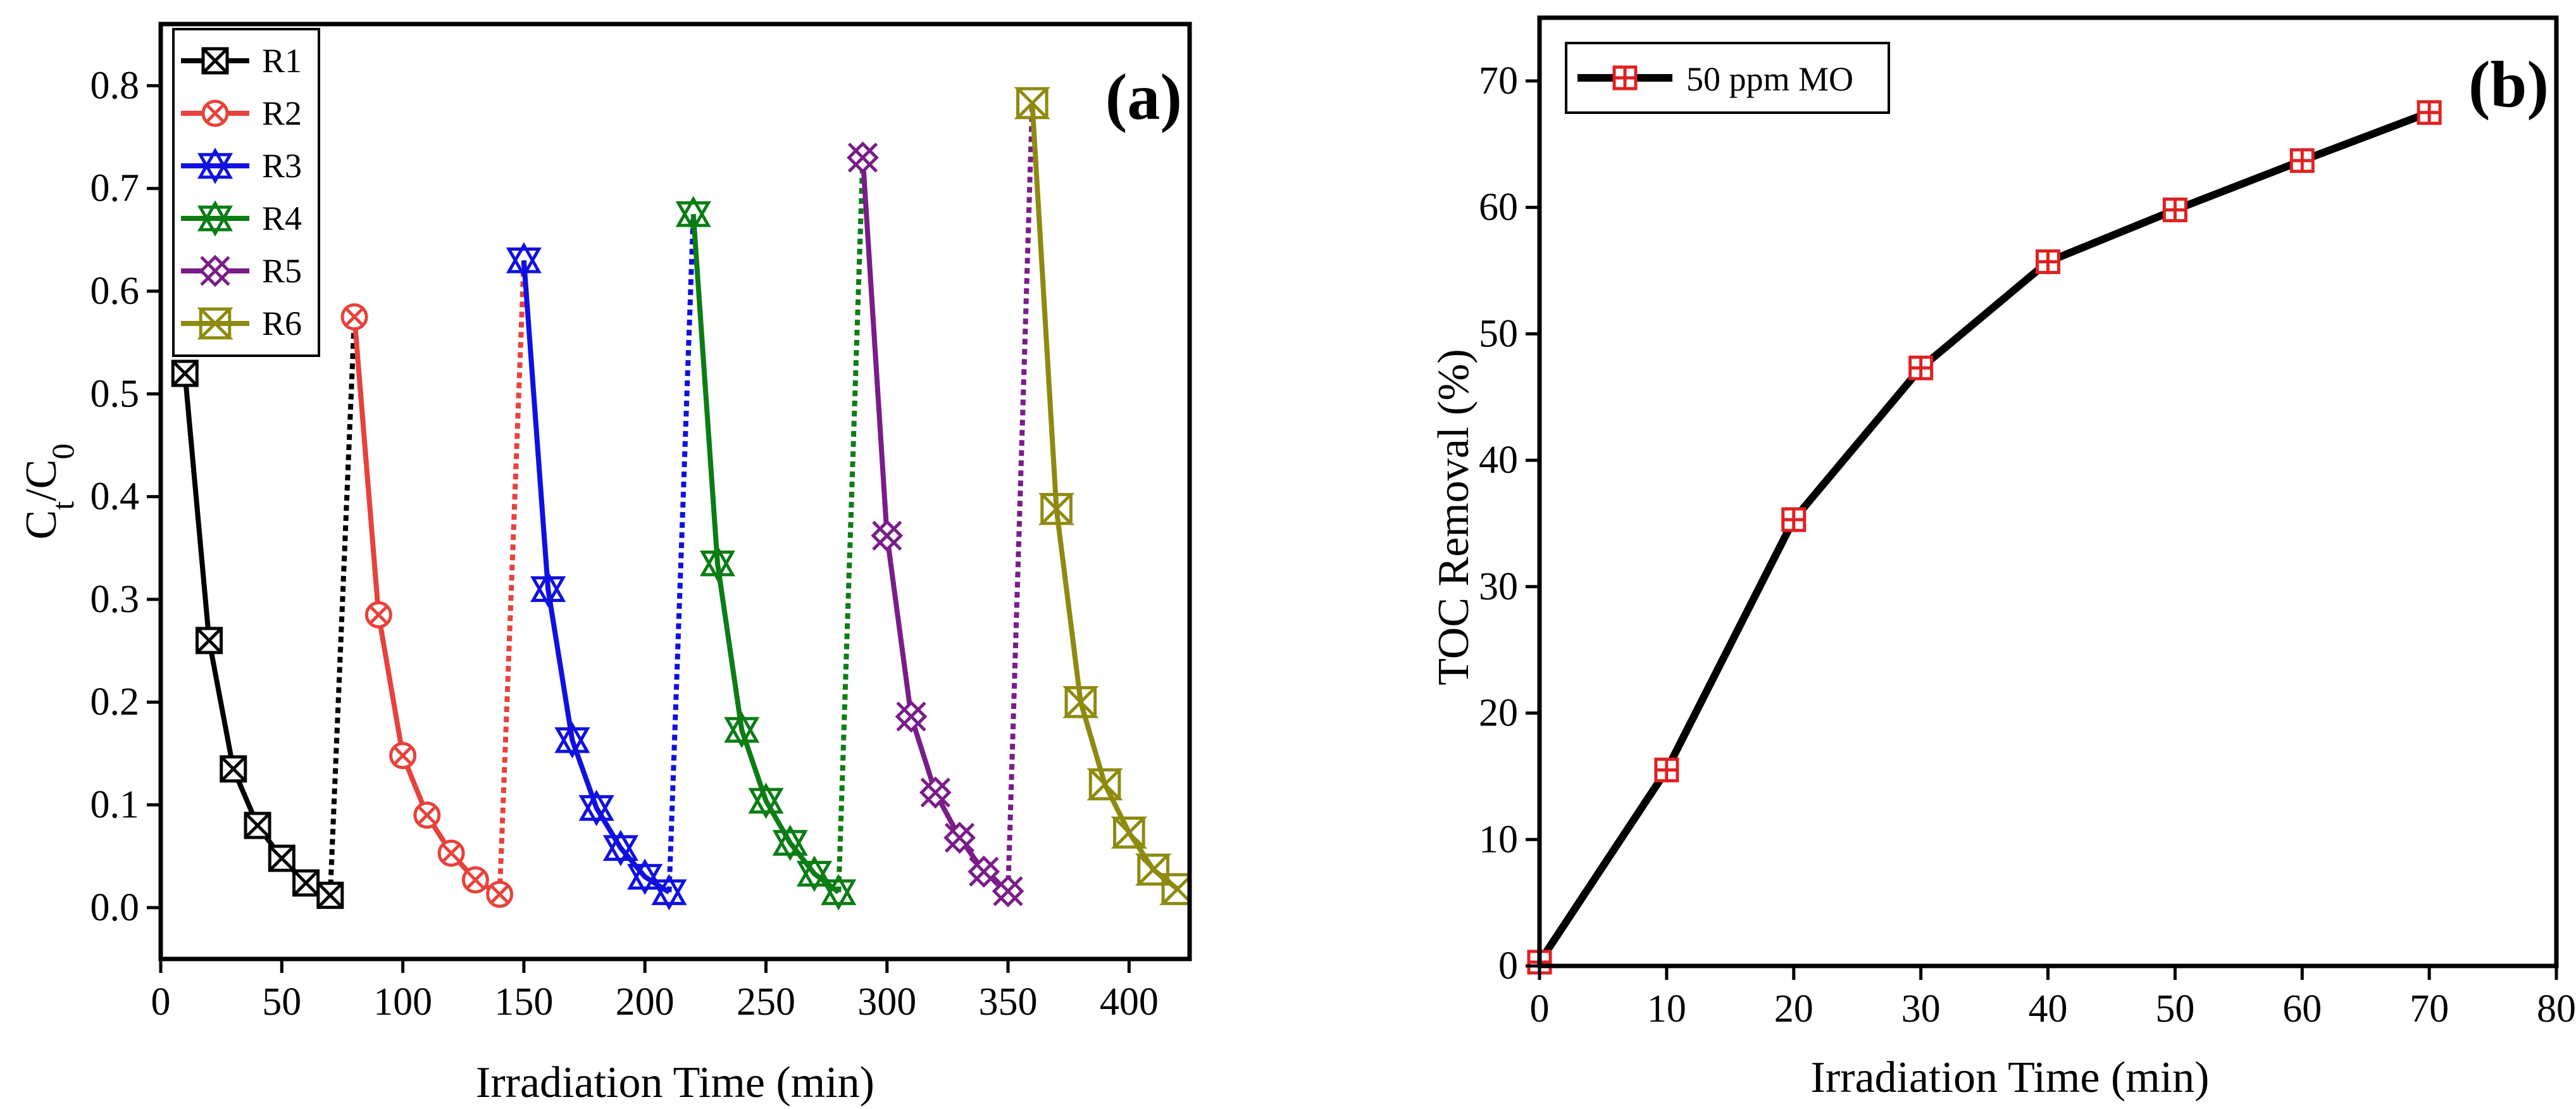 The height and width of the screenshot is (1109, 2576). Describe the element at coordinates (1130, 1002) in the screenshot. I see `a-xtick-label: 400` at that location.